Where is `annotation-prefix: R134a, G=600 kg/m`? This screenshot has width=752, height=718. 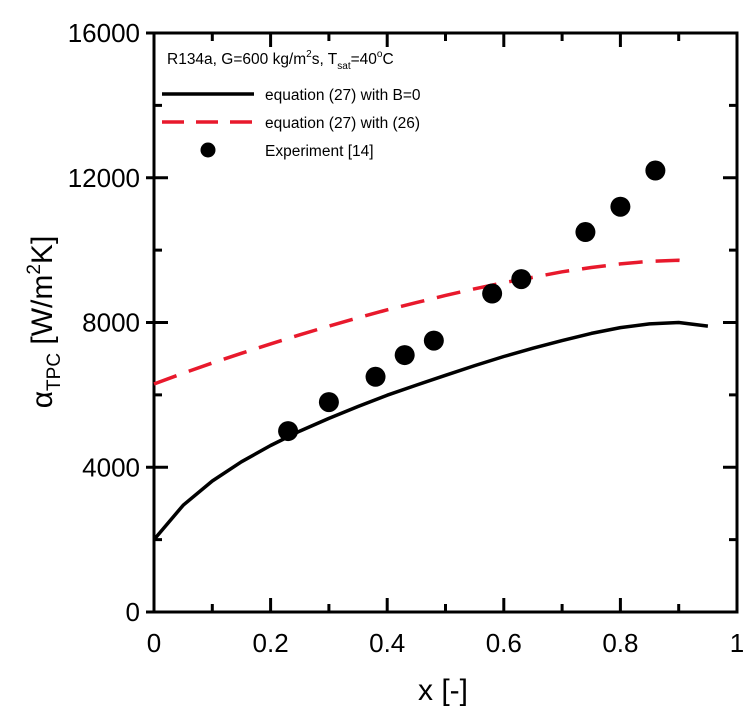 annotation-prefix: R134a, G=600 kg/m is located at coordinates (236, 59).